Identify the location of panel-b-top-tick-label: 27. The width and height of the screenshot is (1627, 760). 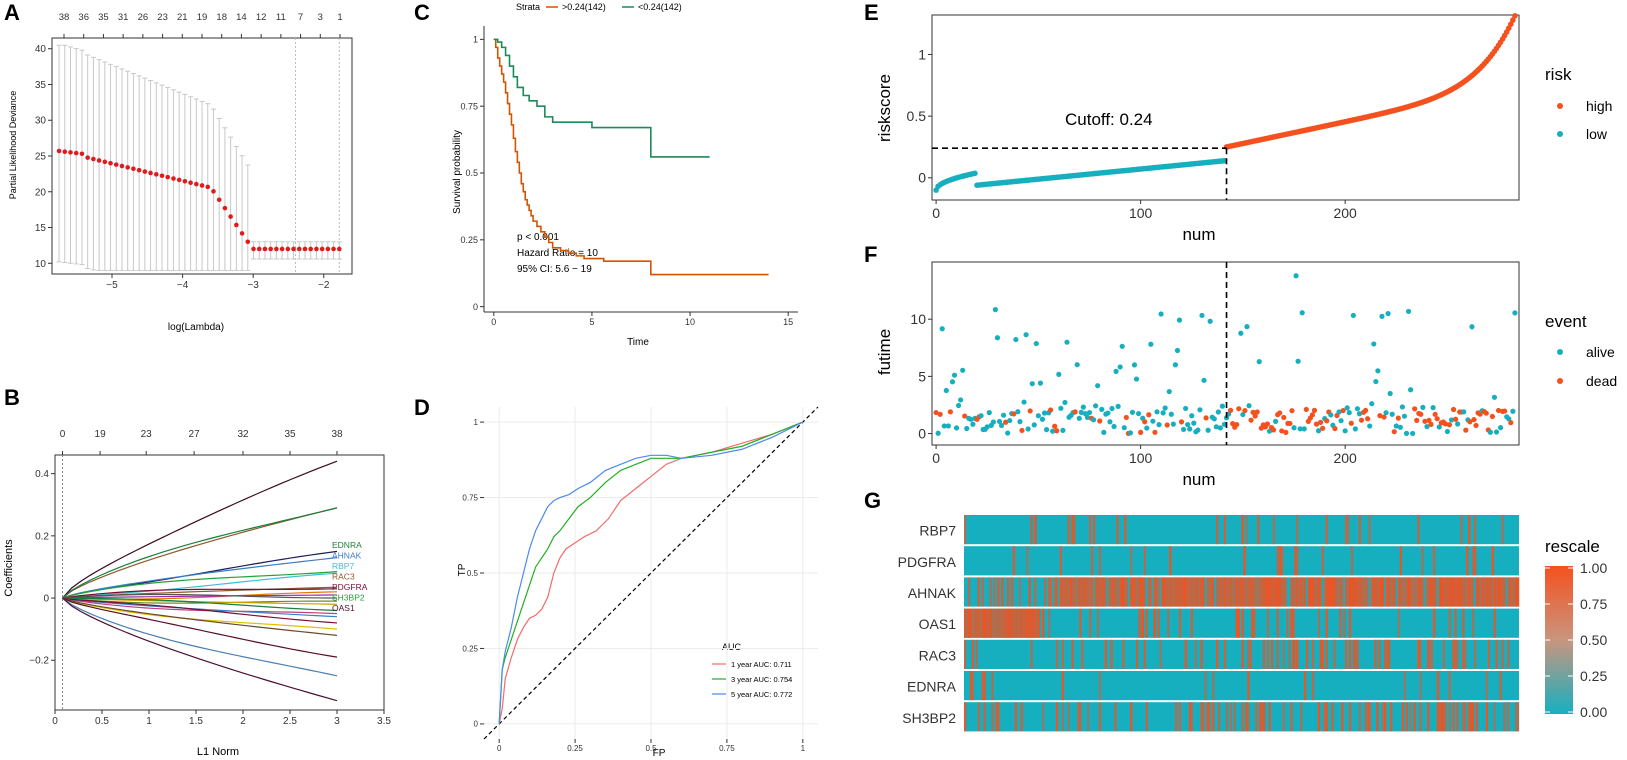
(195, 434).